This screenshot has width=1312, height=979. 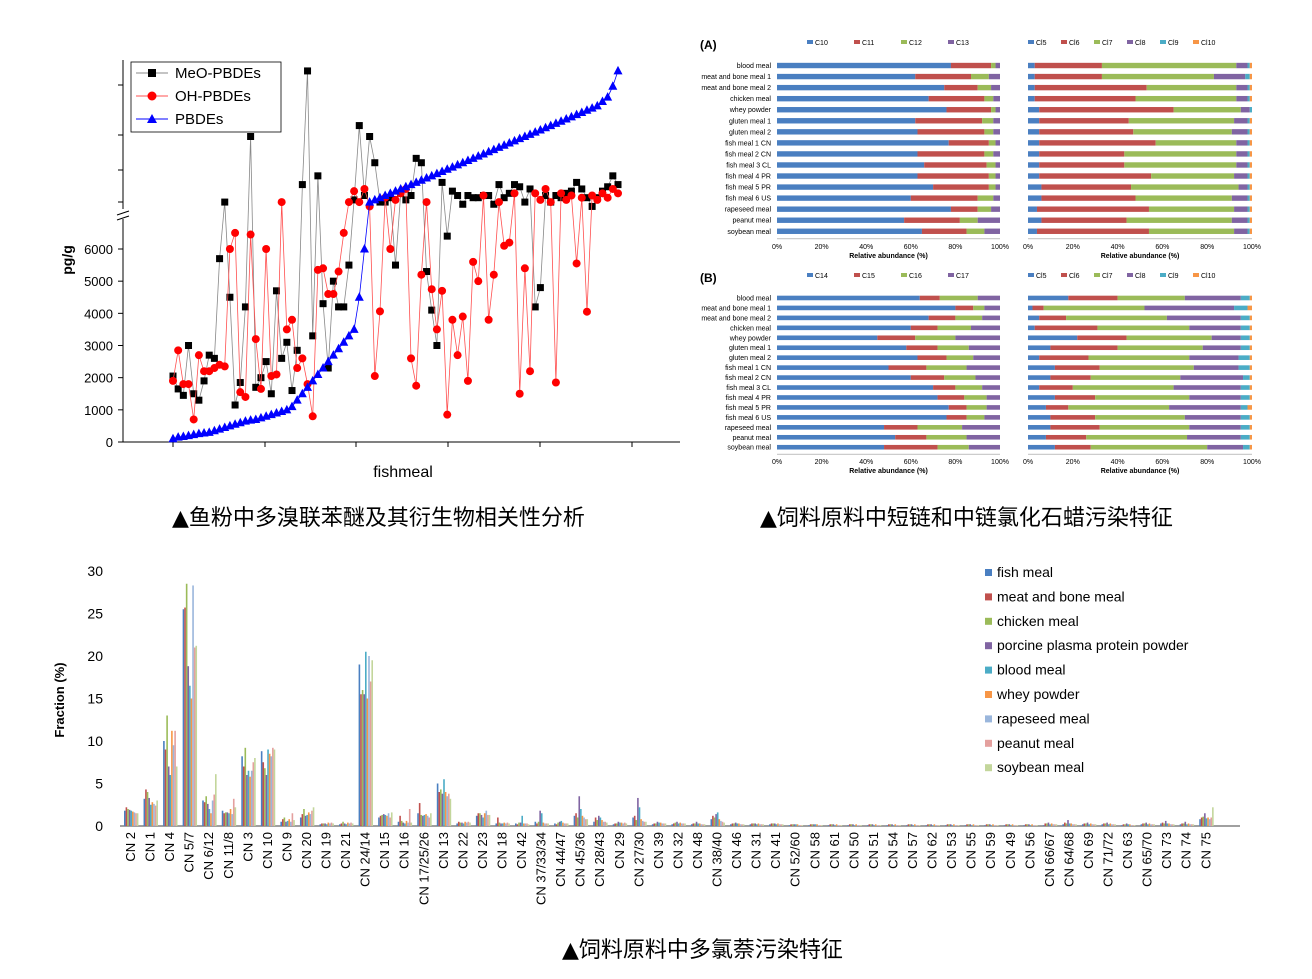 What do you see at coordinates (1108, 859) in the screenshot?
I see `x-tick-label: CN 71/72` at bounding box center [1108, 859].